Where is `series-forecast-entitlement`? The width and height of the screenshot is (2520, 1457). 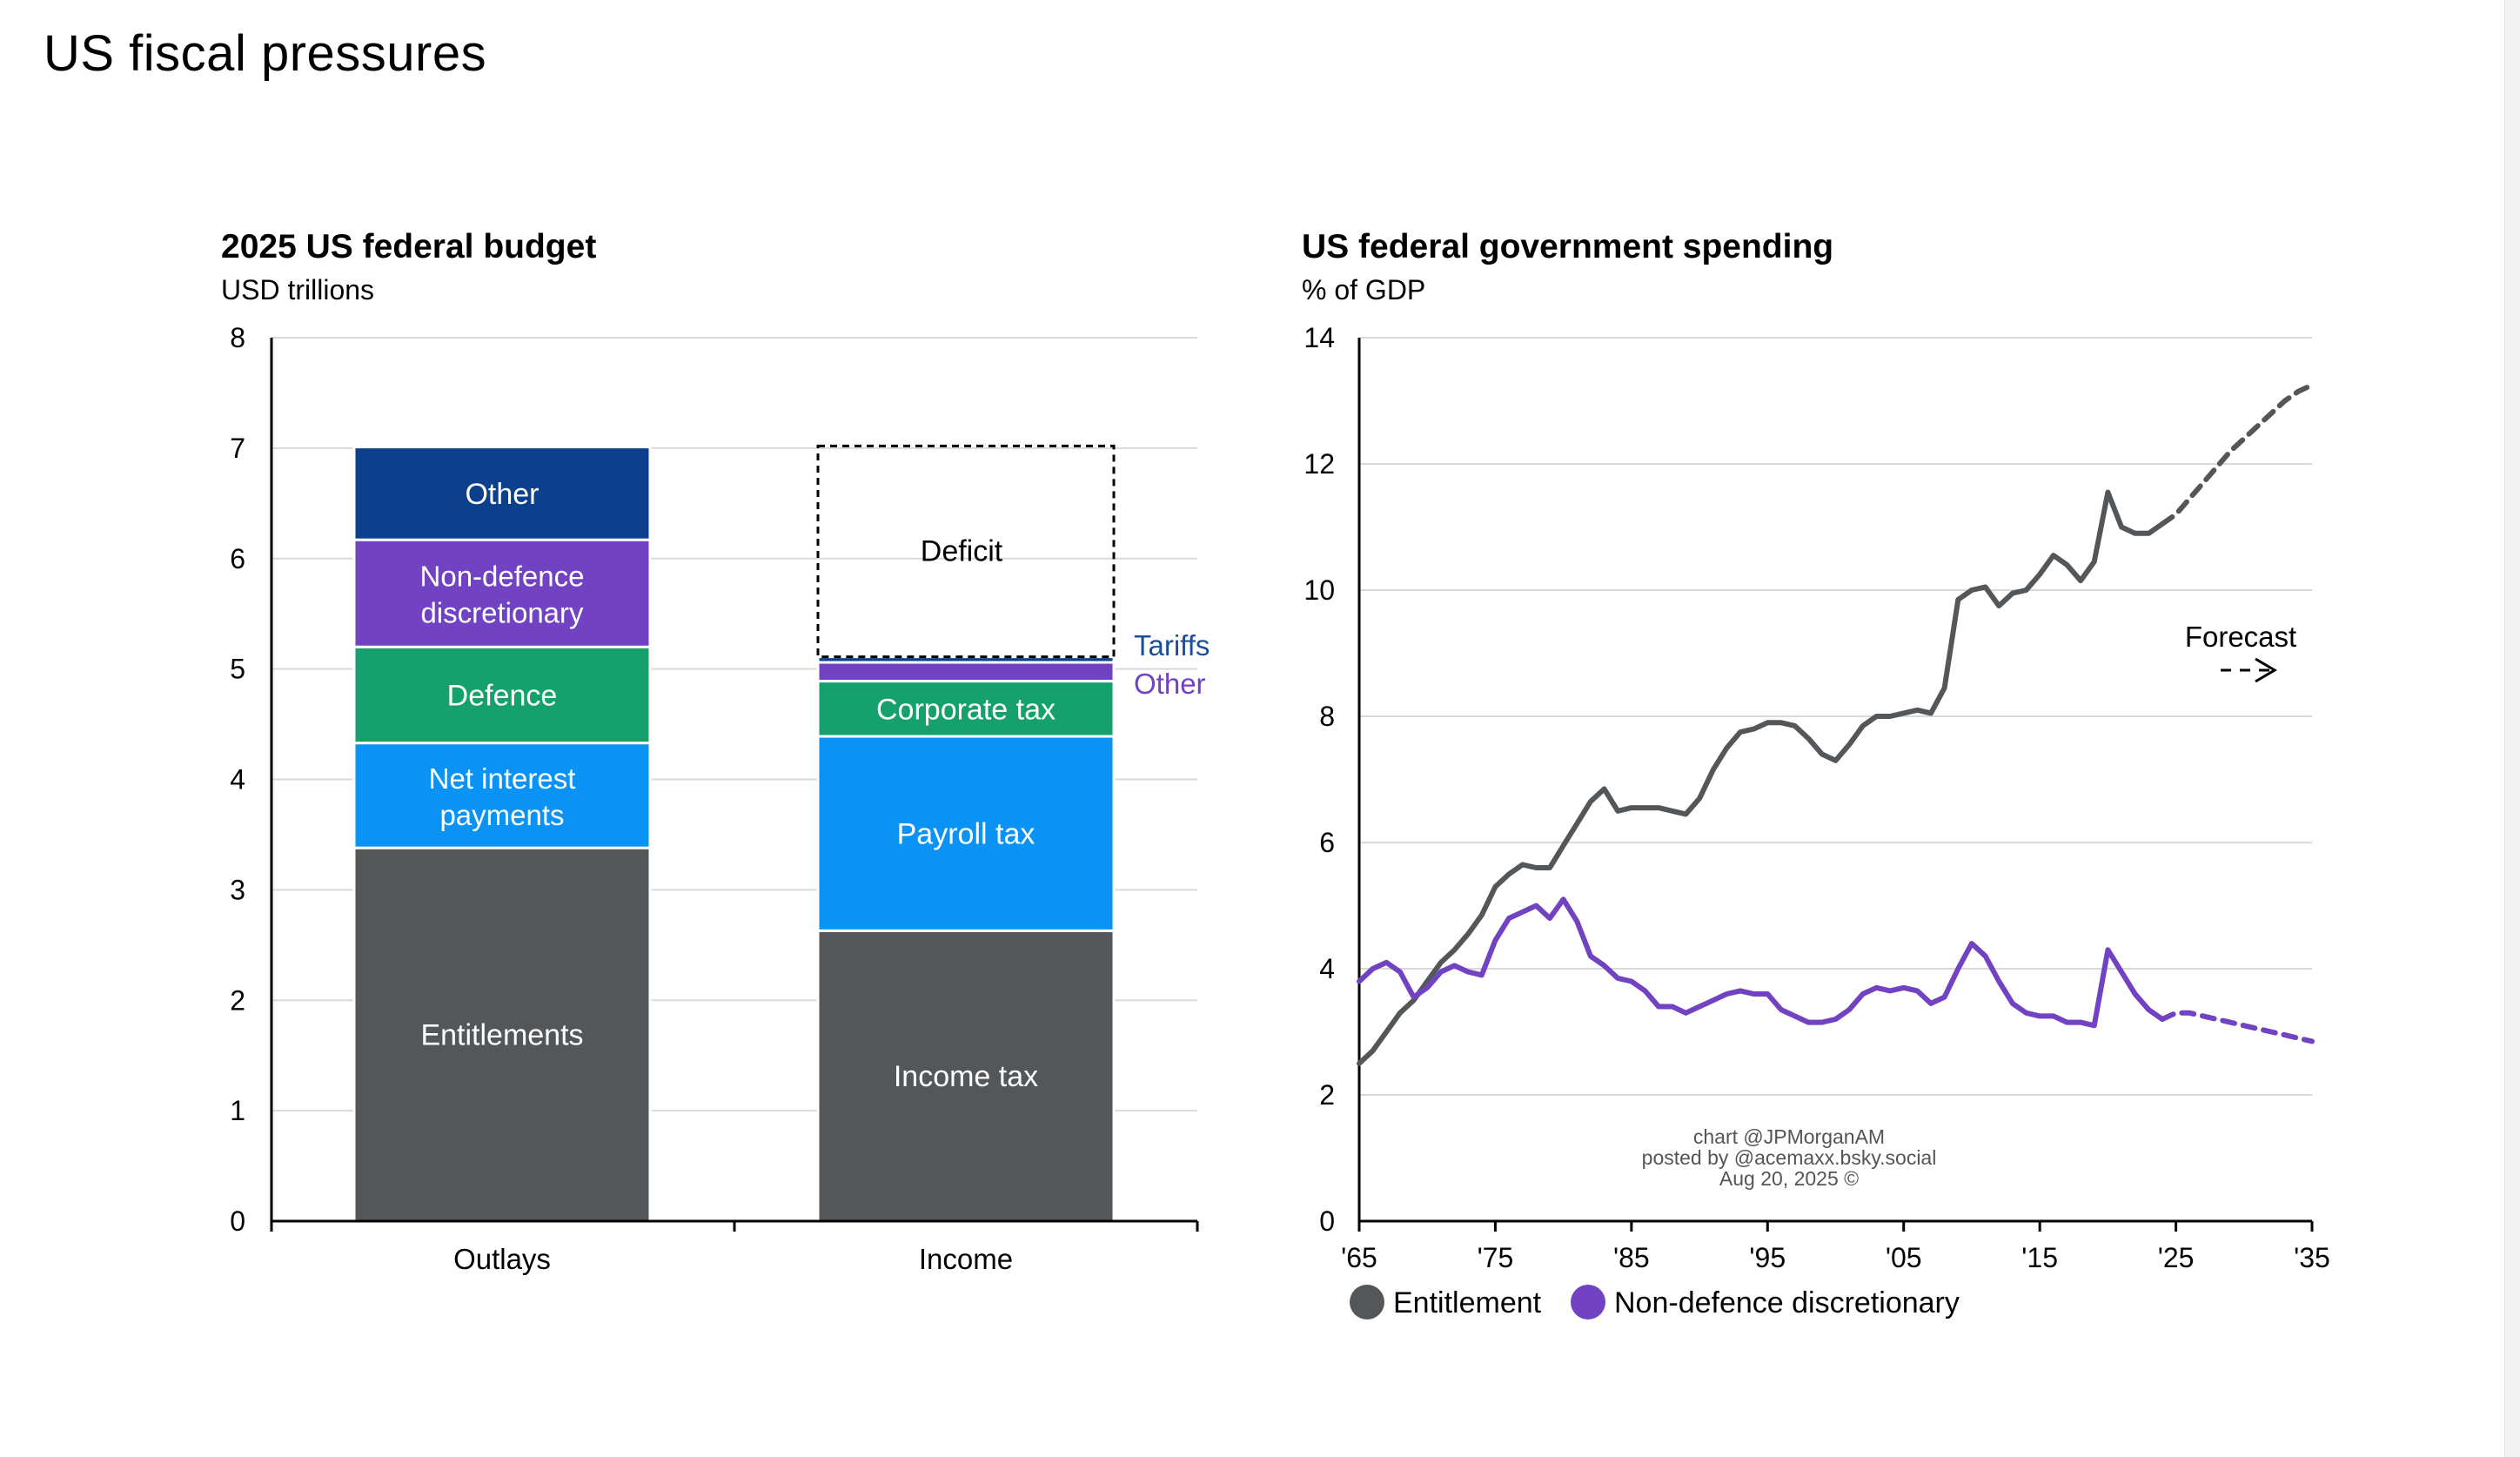
series-forecast-entitlement is located at coordinates (2237, 455).